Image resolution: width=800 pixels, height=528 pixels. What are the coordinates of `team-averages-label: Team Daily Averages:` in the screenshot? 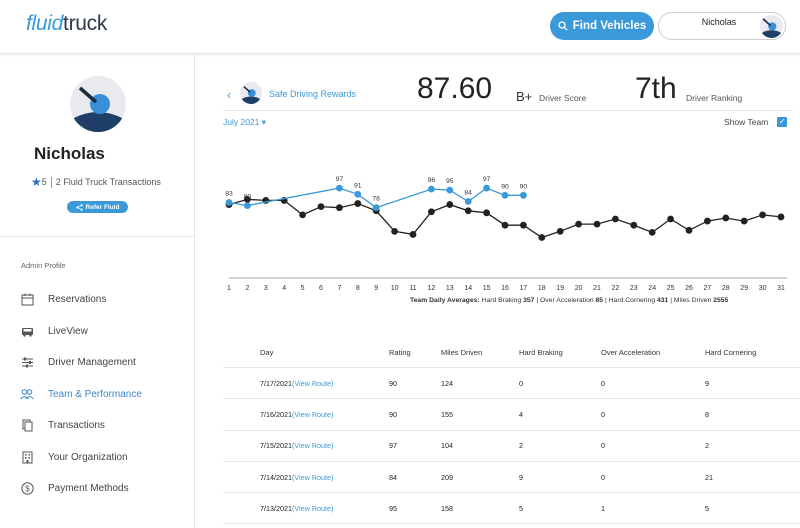 It's located at (445, 300).